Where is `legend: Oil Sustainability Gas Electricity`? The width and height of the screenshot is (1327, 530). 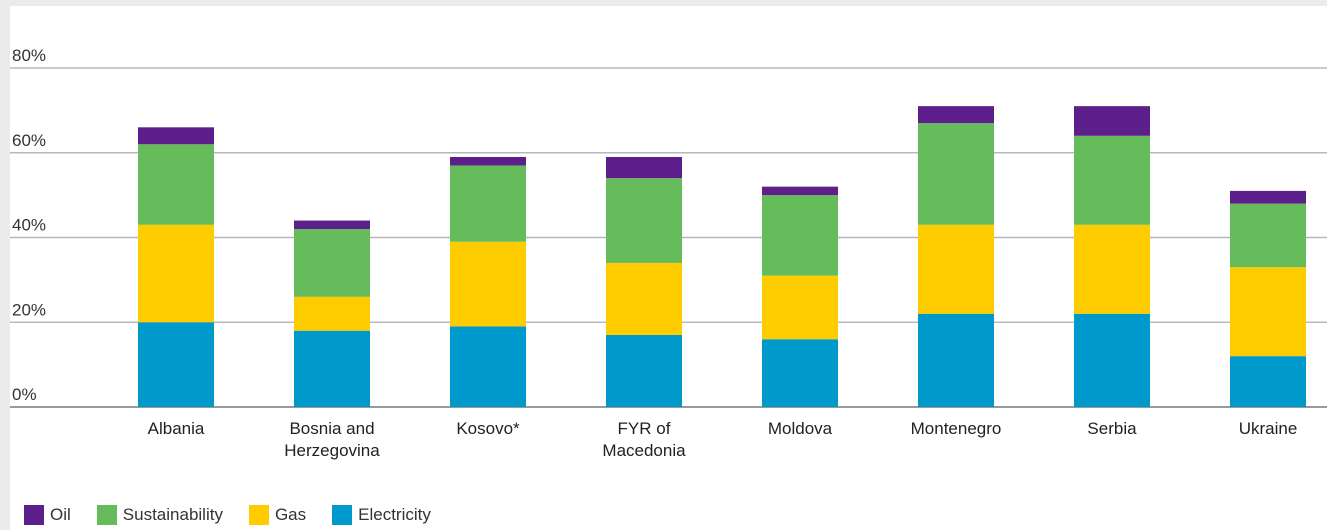 legend: Oil Sustainability Gas Electricity is located at coordinates (240, 515).